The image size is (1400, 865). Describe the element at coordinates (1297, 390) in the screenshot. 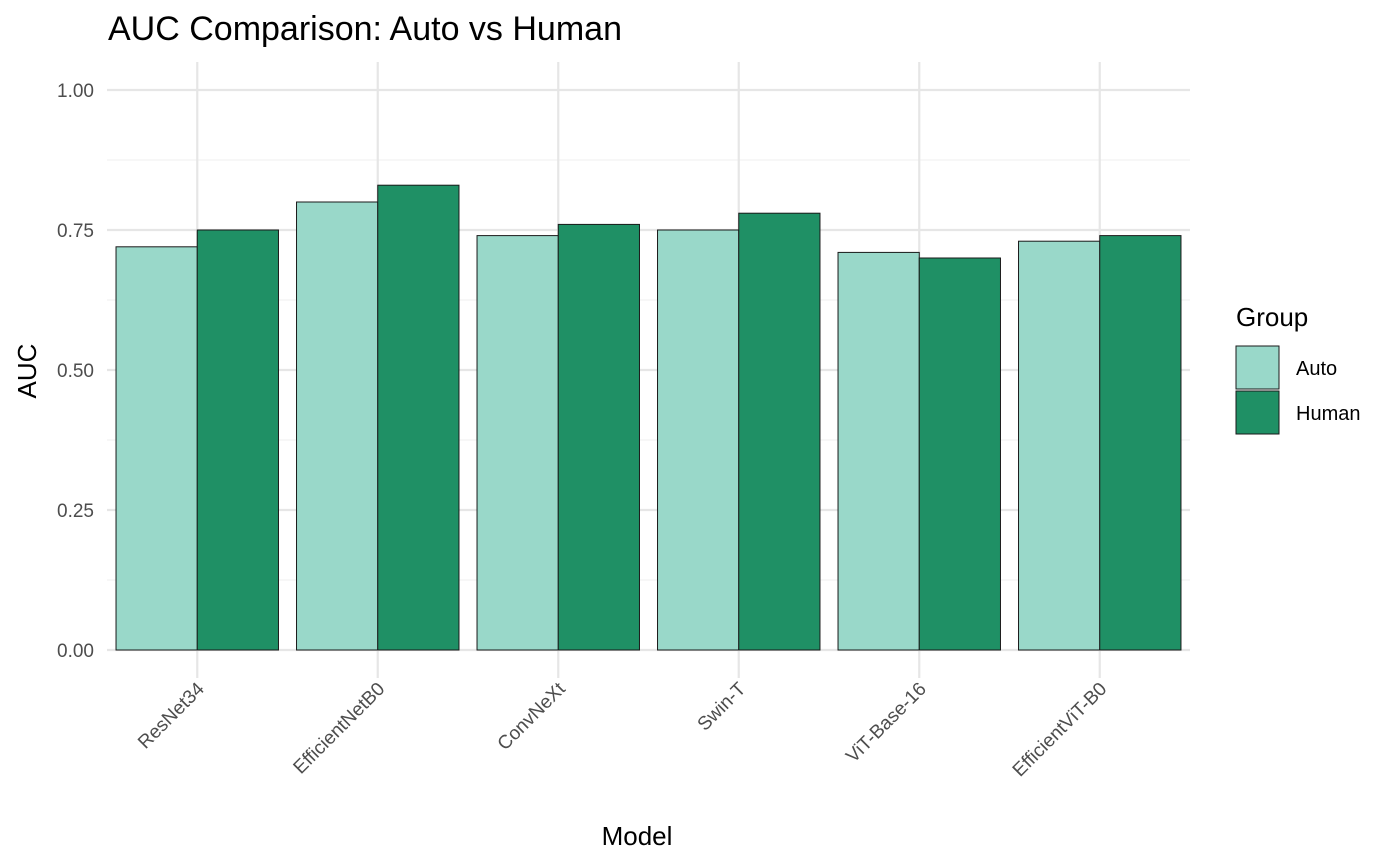

I see `legend-items: Auto Human` at that location.